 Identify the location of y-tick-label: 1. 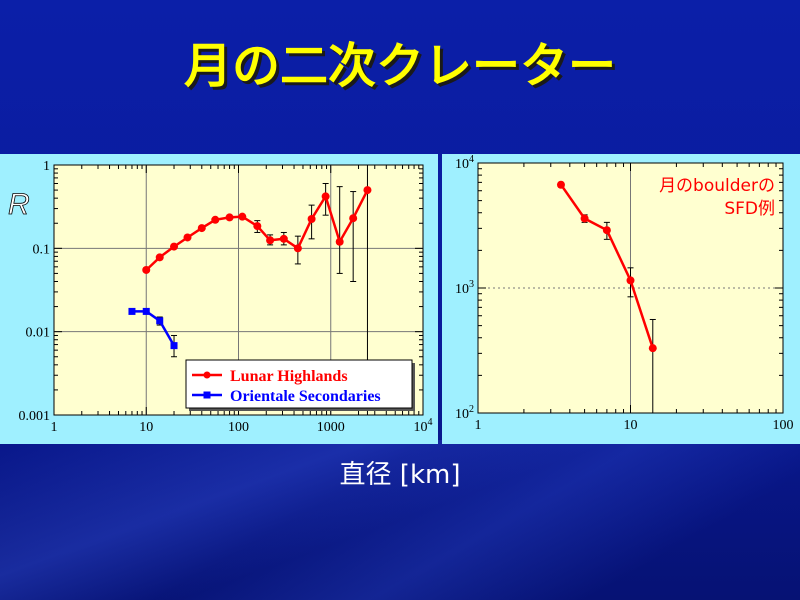
(46, 166).